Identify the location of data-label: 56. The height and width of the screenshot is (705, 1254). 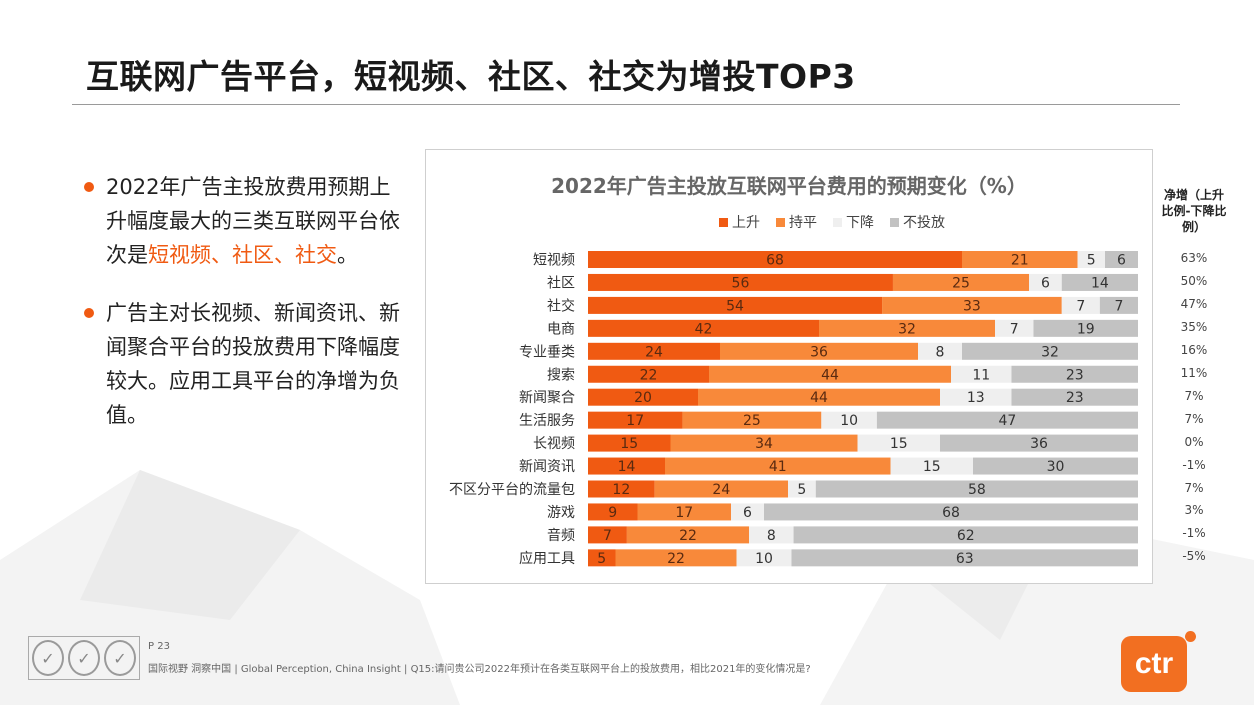
(741, 283).